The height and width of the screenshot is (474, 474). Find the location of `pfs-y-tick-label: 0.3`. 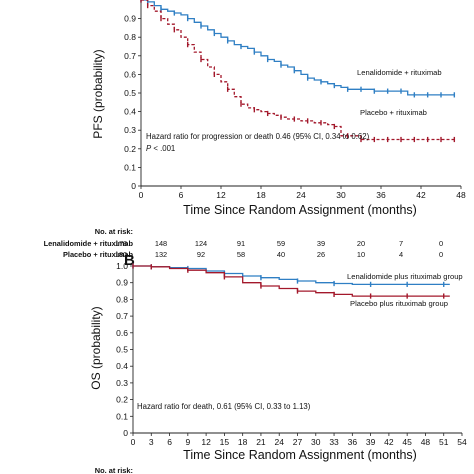

pfs-y-tick-label: 0.3 is located at coordinates (130, 130).